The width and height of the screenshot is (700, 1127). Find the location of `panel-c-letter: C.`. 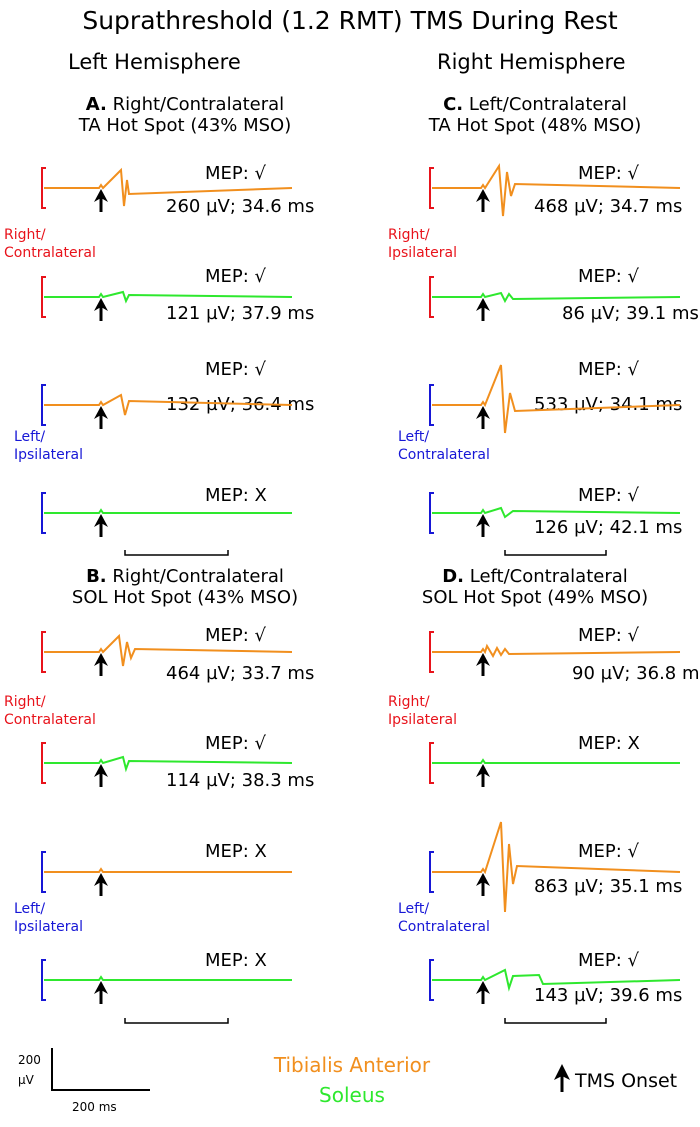

panel-c-letter: C. is located at coordinates (453, 104).